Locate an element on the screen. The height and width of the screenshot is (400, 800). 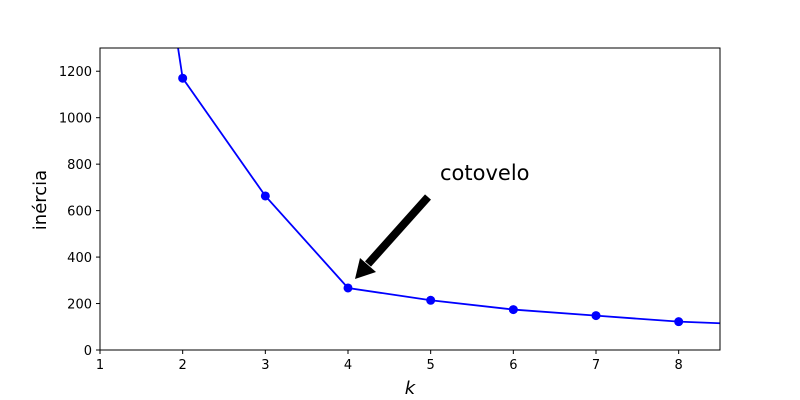
y-tick-label: 400 is located at coordinates (79, 258).